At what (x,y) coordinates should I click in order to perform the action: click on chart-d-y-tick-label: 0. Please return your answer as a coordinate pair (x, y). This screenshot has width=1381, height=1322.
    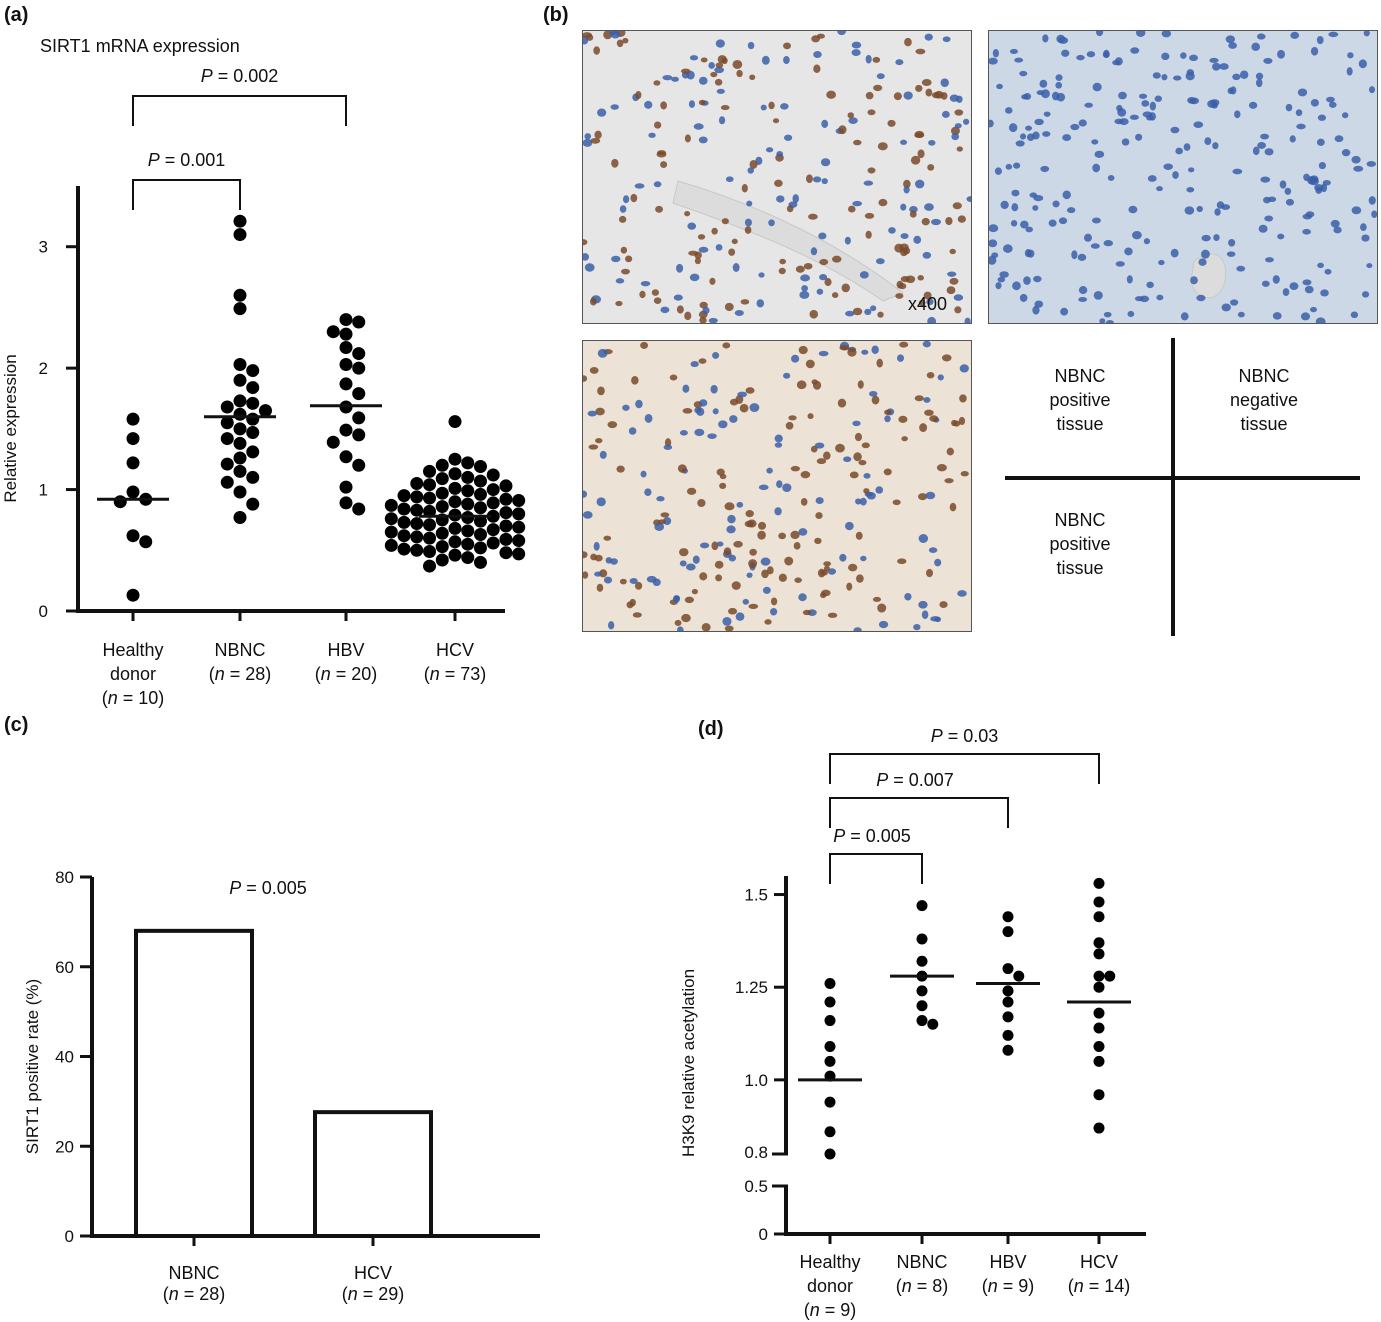
    Looking at the image, I should click on (763, 1234).